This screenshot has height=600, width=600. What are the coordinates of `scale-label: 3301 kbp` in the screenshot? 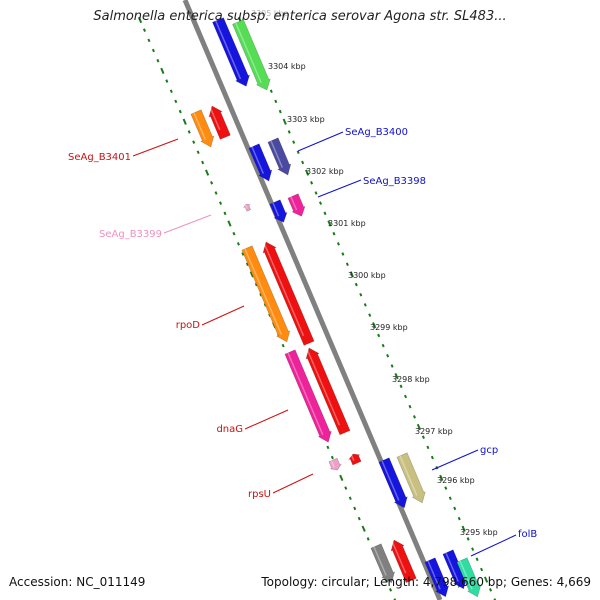 It's located at (347, 223).